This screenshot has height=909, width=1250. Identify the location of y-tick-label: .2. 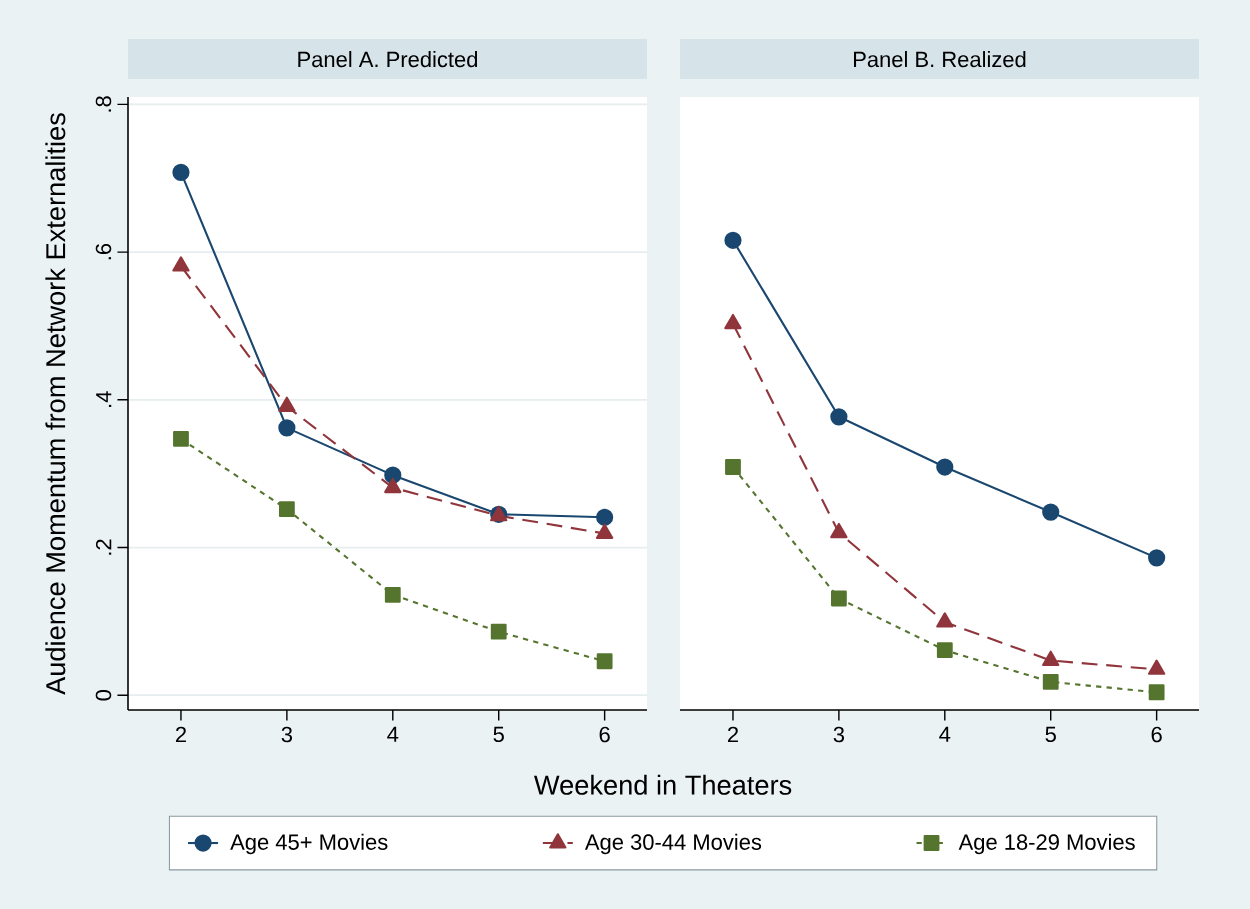
(103, 547).